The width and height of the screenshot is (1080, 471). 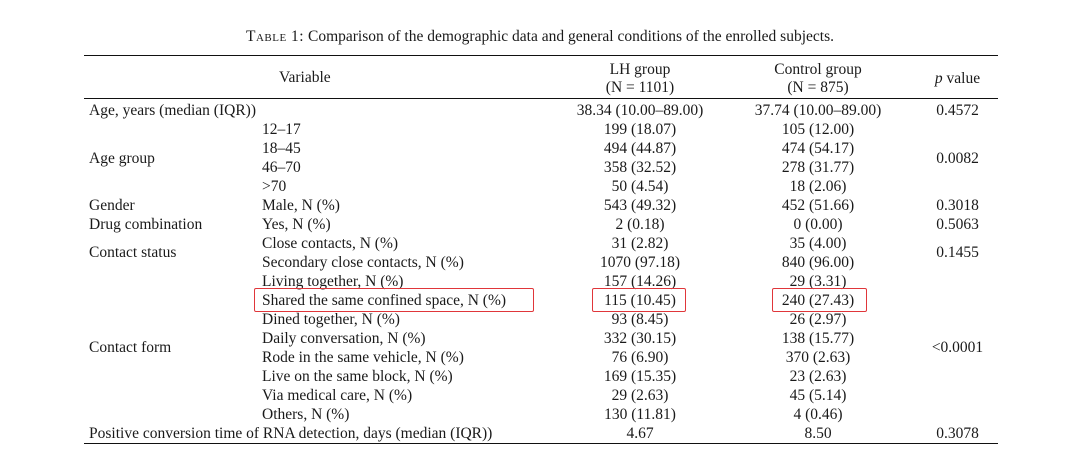 I want to click on contact-status-p: 0.1455, so click(x=957, y=252).